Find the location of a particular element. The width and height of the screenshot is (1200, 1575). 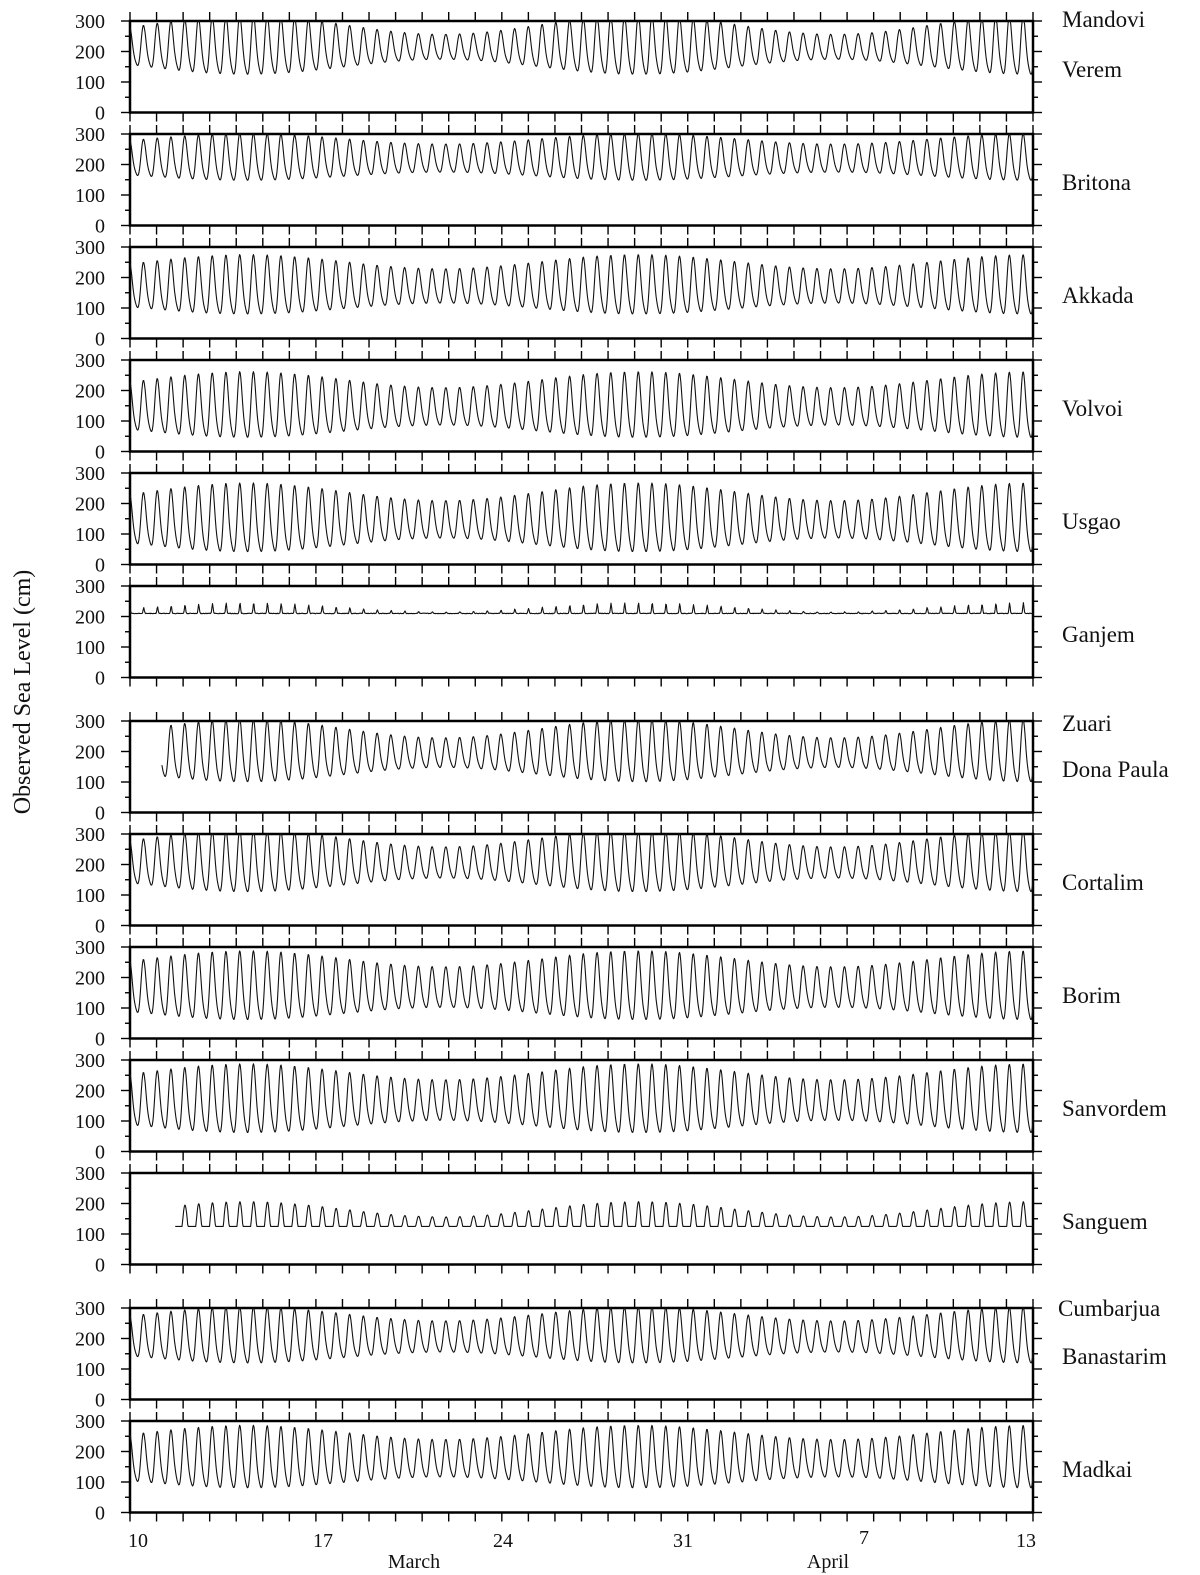

panel-cortalim: 0 100 200 300 Cortalim is located at coordinates (609, 881).